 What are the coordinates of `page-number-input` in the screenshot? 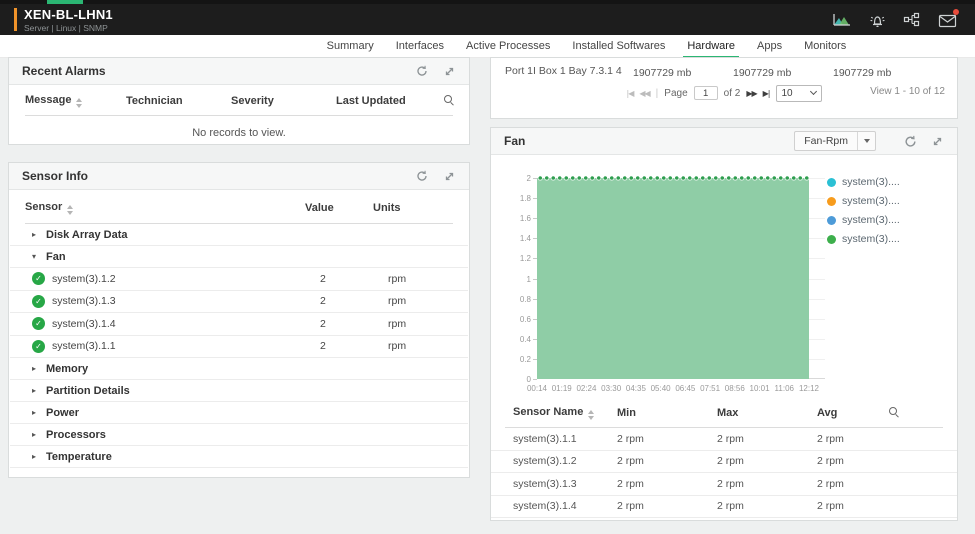 It's located at (705, 93).